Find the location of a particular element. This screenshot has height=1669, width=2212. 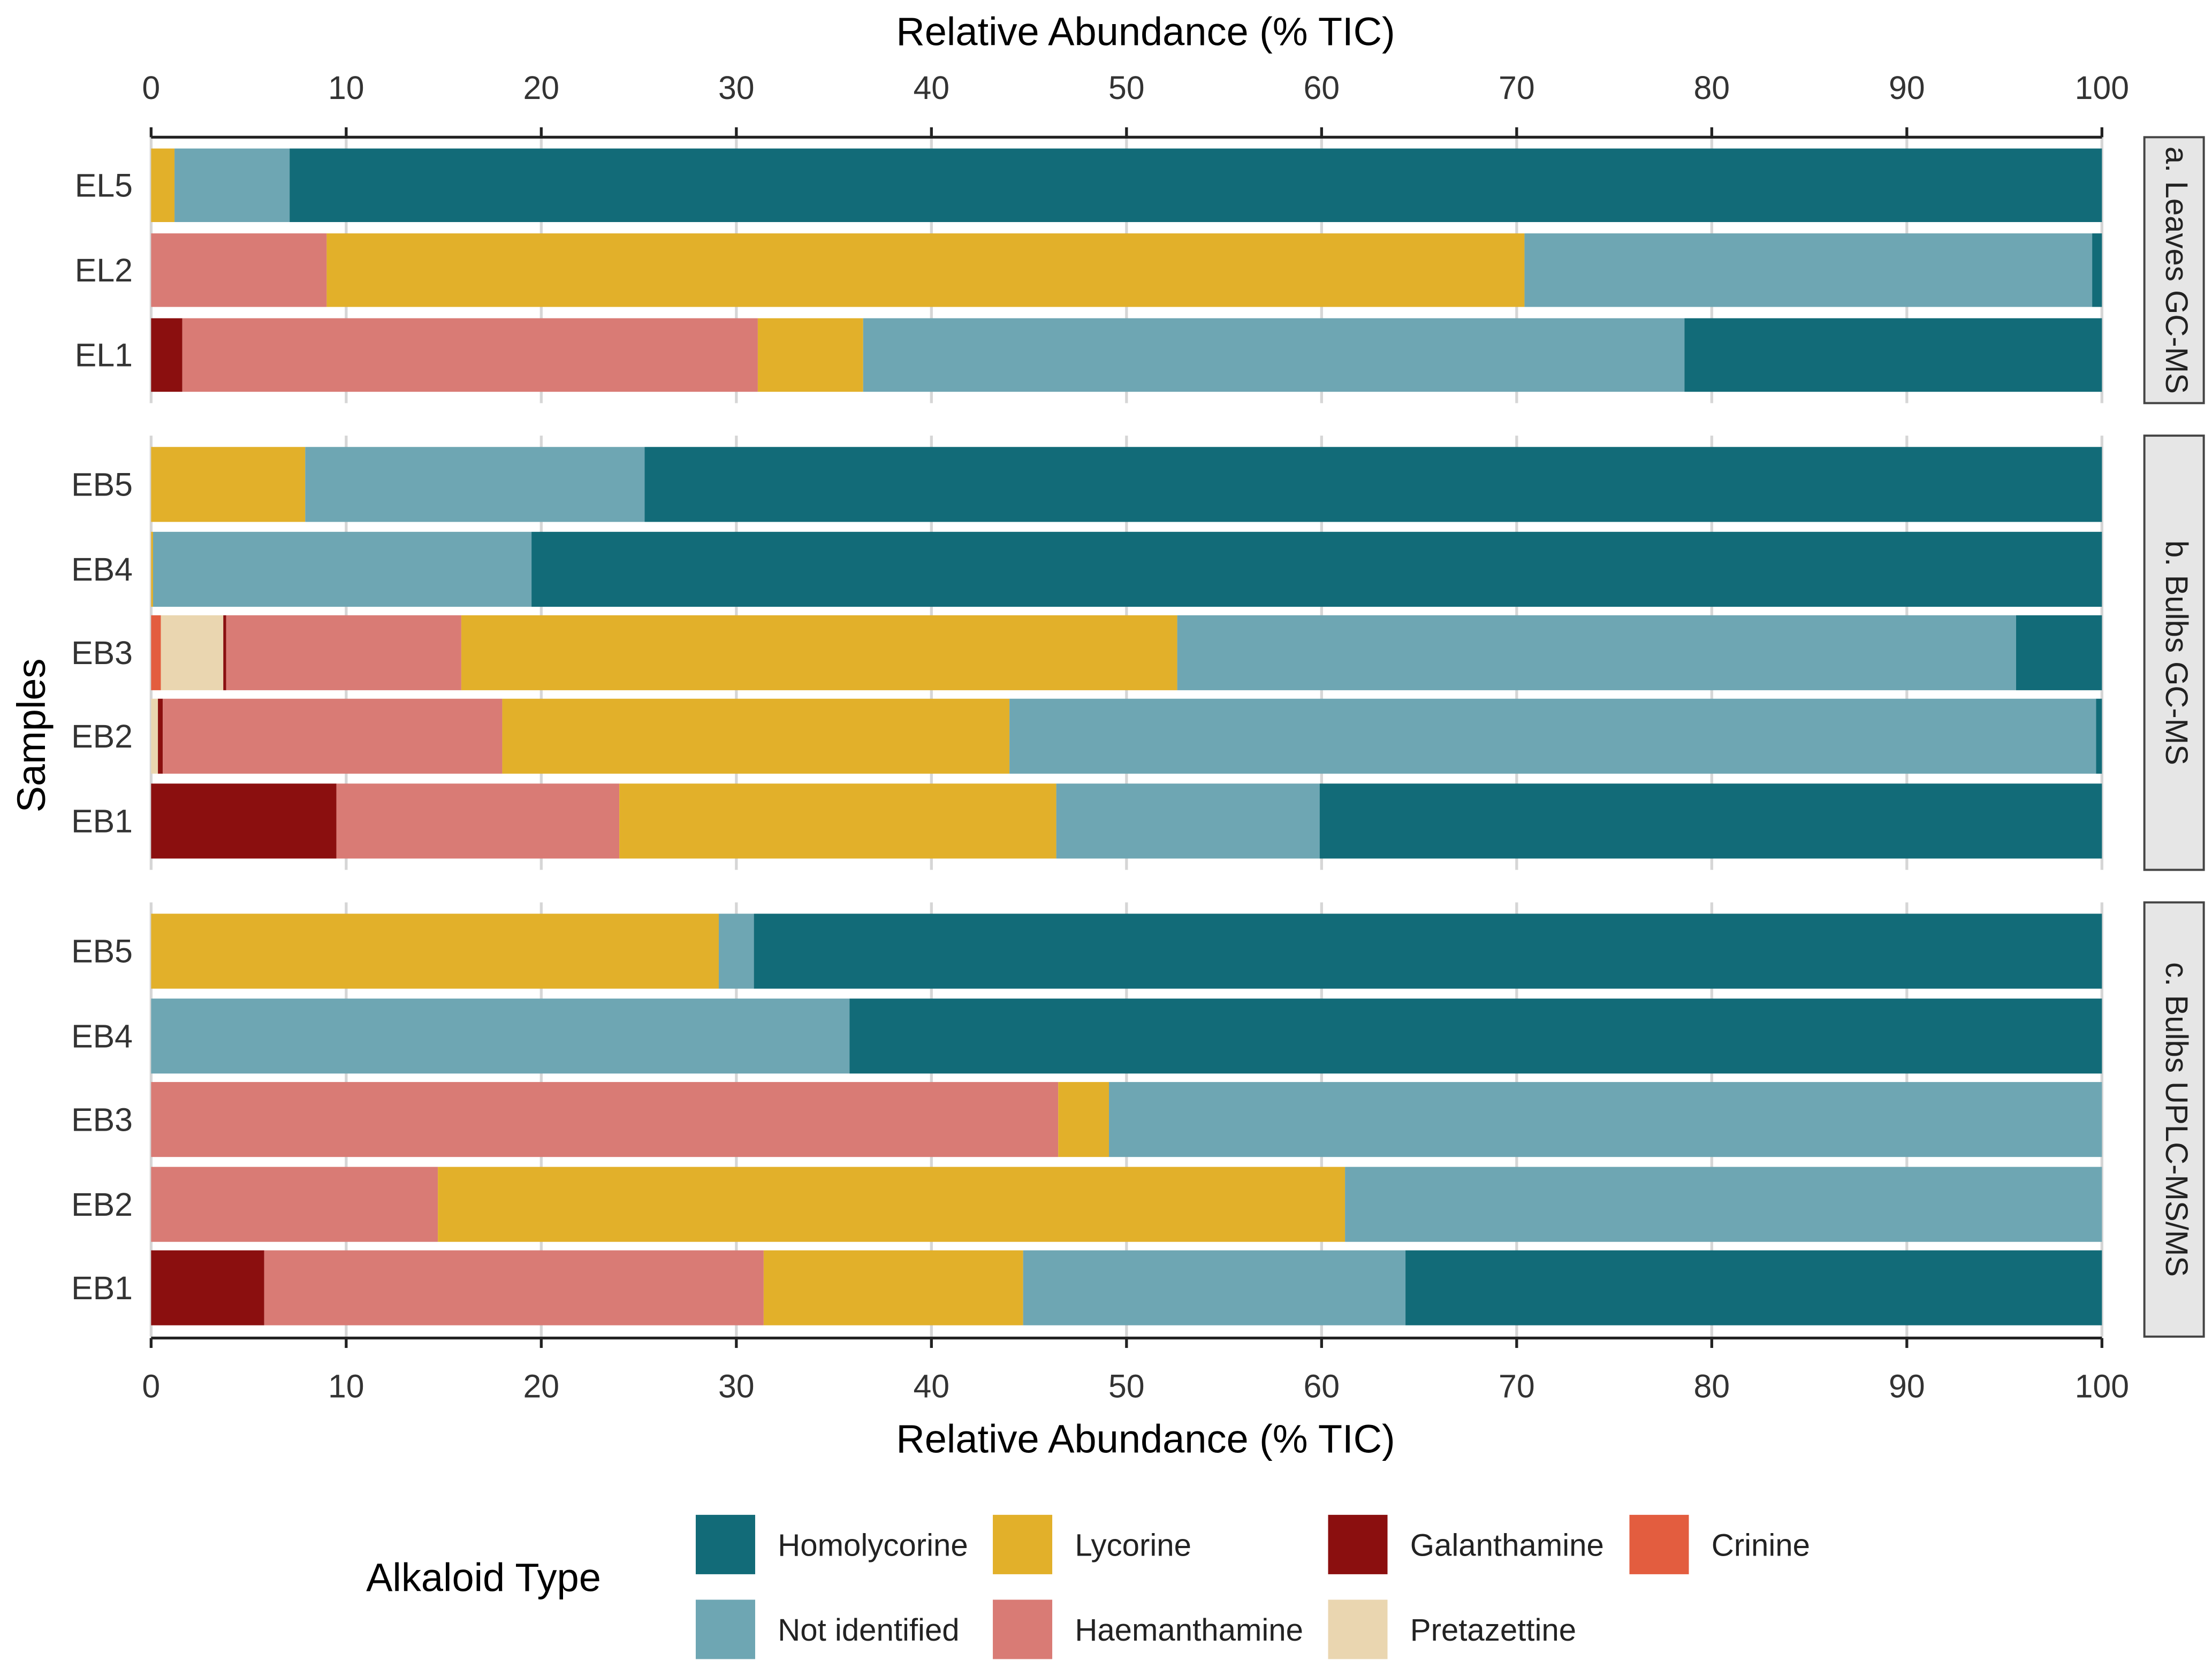

legend-item: Crinine is located at coordinates (1719, 1544).